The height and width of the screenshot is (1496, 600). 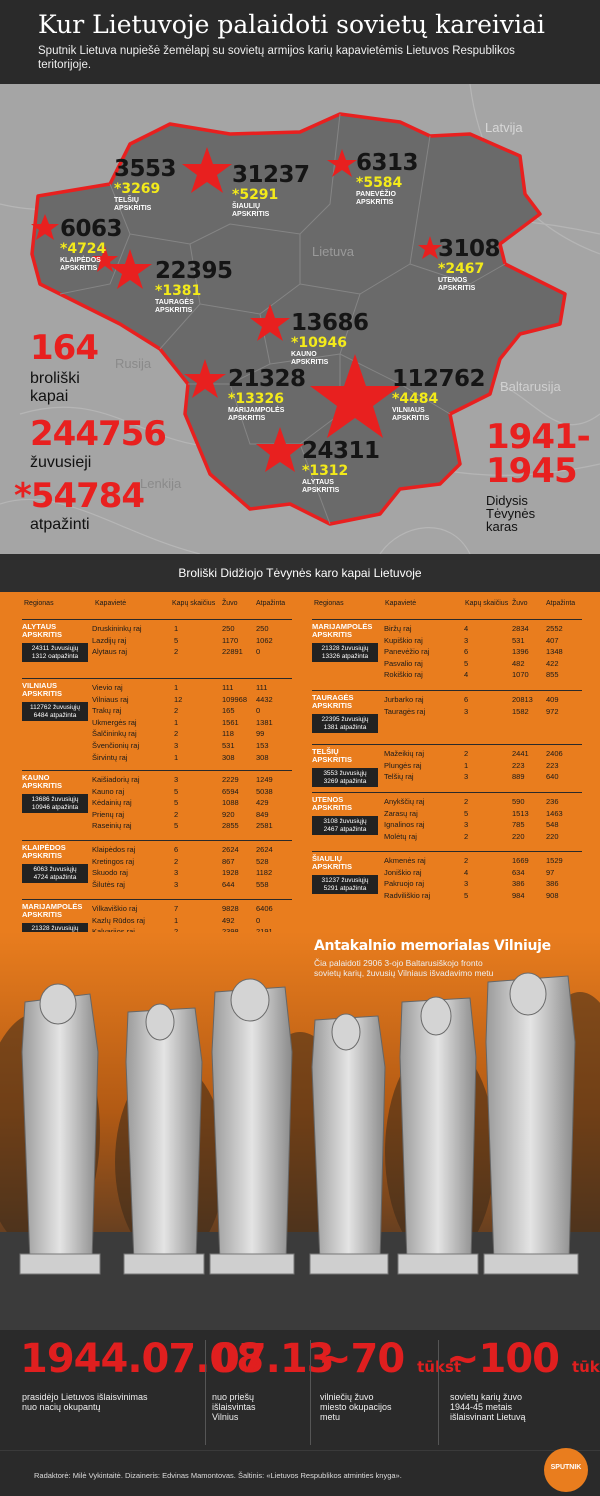 What do you see at coordinates (228, 920) in the screenshot?
I see `cell-dead: 492` at bounding box center [228, 920].